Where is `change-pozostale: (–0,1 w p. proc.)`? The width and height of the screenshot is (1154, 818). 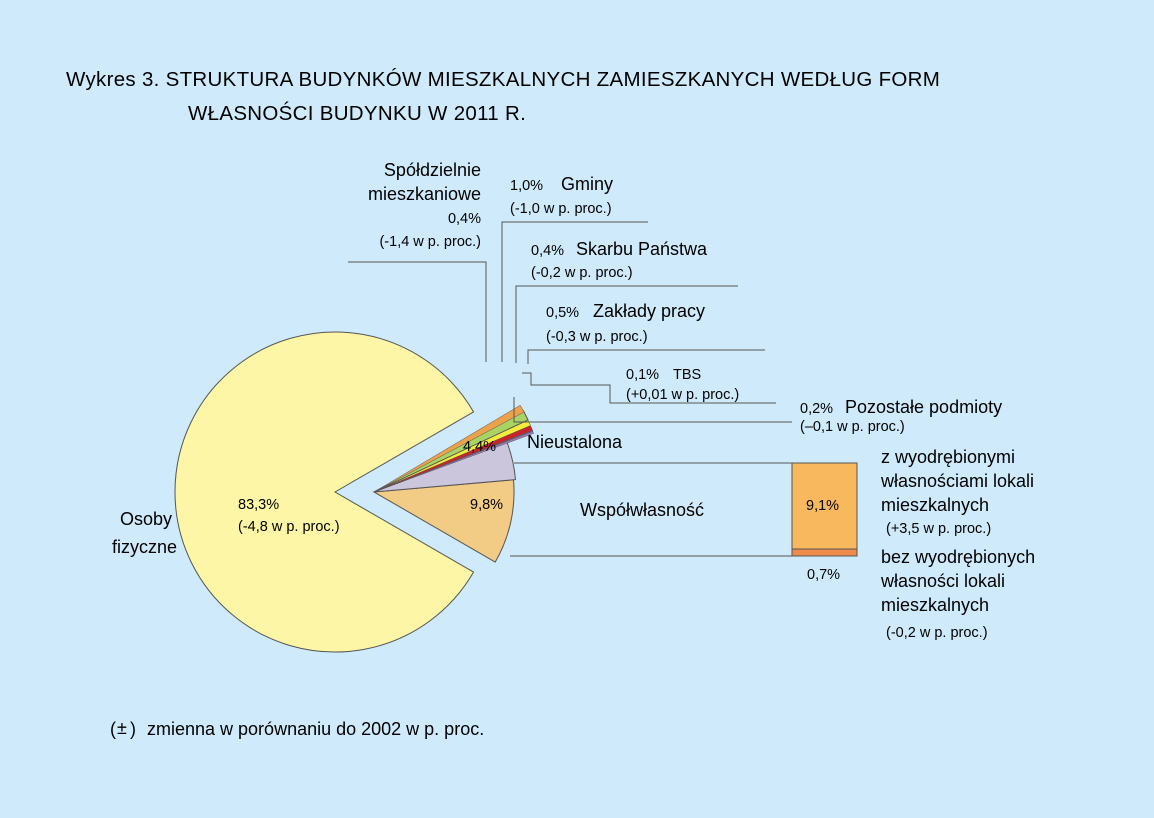
change-pozostale: (–0,1 w p. proc.) is located at coordinates (852, 427).